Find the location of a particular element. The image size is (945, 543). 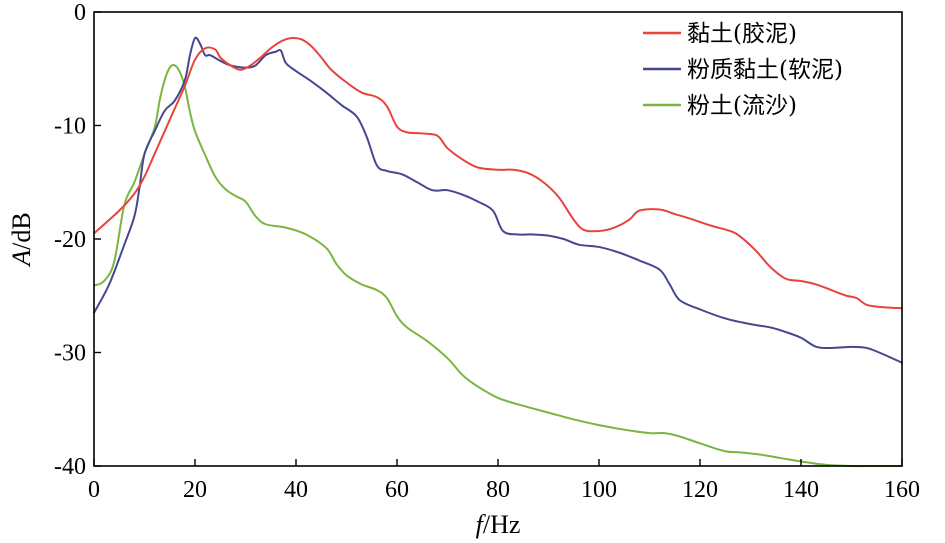

legend-label-1: 粉质黏土(软泥) is located at coordinates (765, 70).